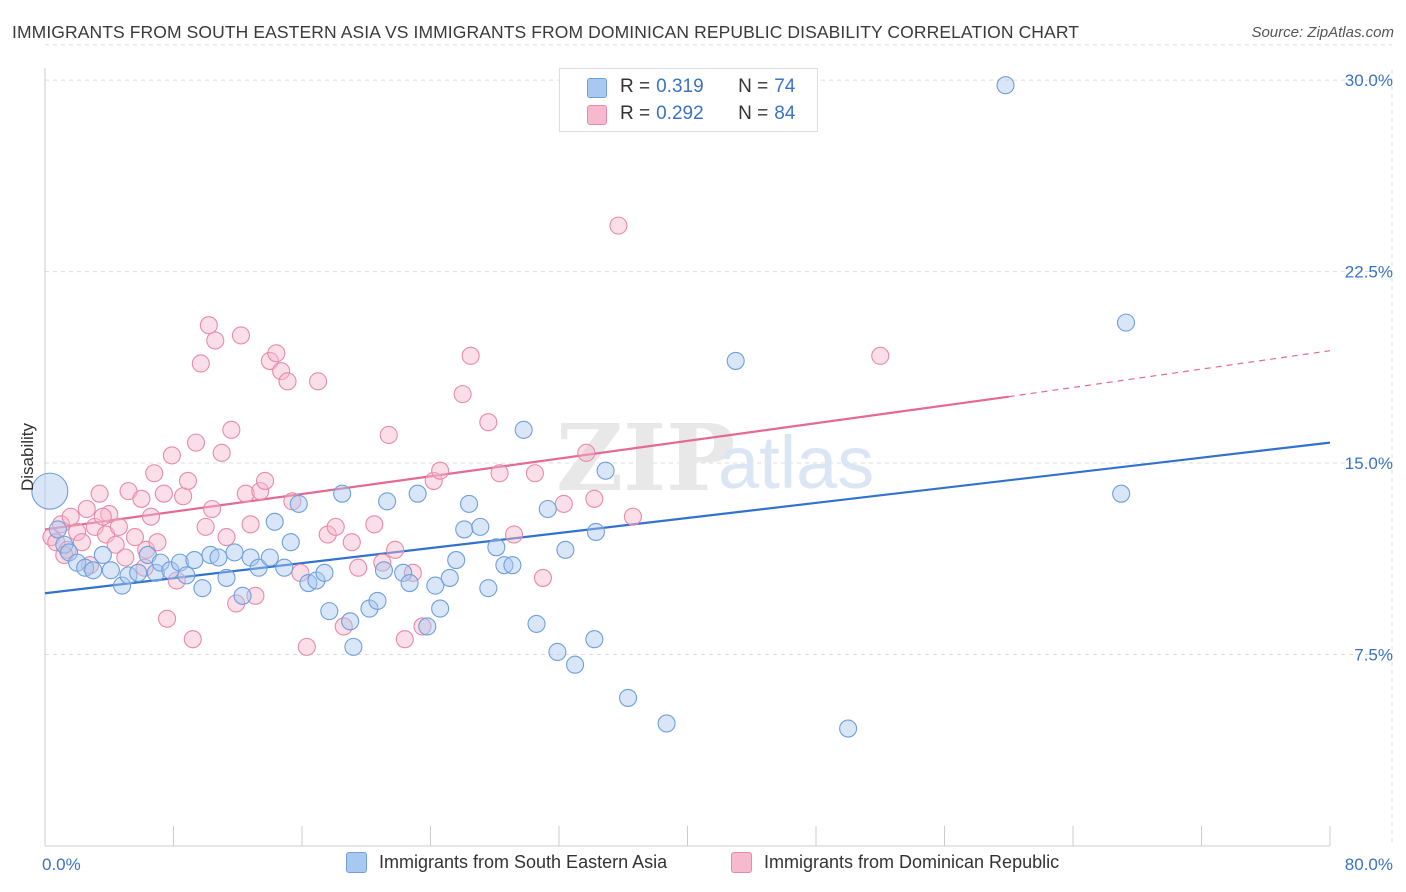 The width and height of the screenshot is (1406, 892). What do you see at coordinates (1369, 272) in the screenshot?
I see `y-tick-label: 22.5%` at bounding box center [1369, 272].